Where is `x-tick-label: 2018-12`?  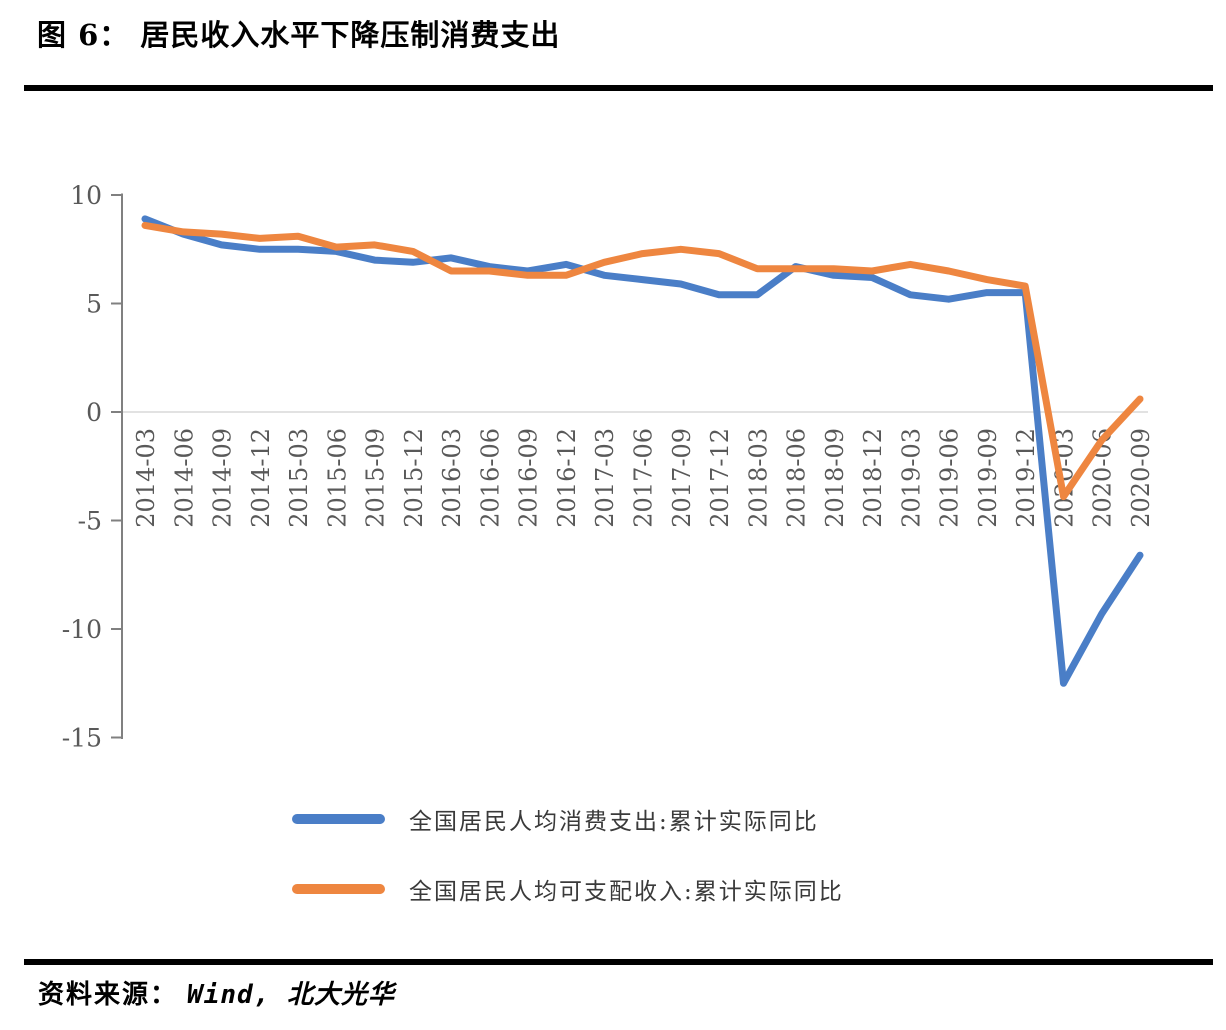
x-tick-label: 2018-12 is located at coordinates (873, 478).